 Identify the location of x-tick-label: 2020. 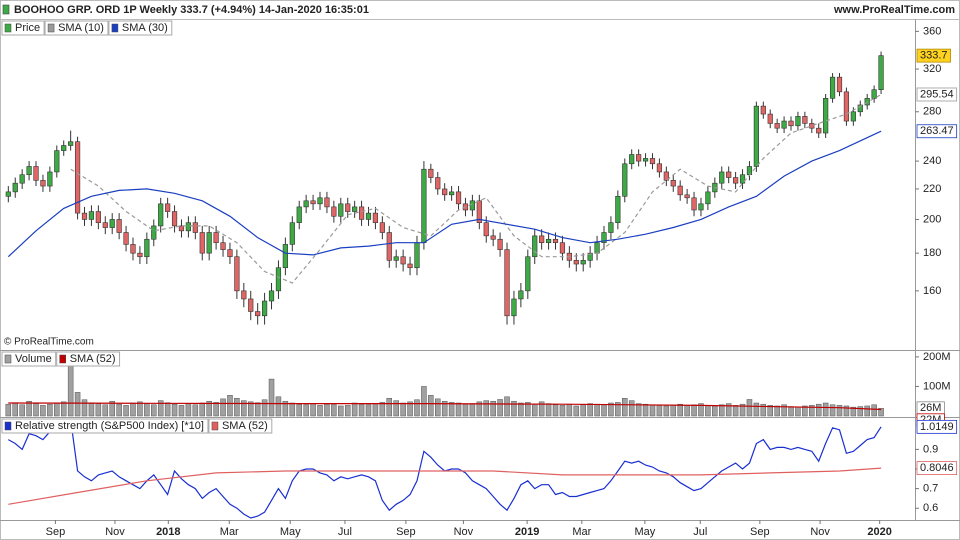
(879, 532).